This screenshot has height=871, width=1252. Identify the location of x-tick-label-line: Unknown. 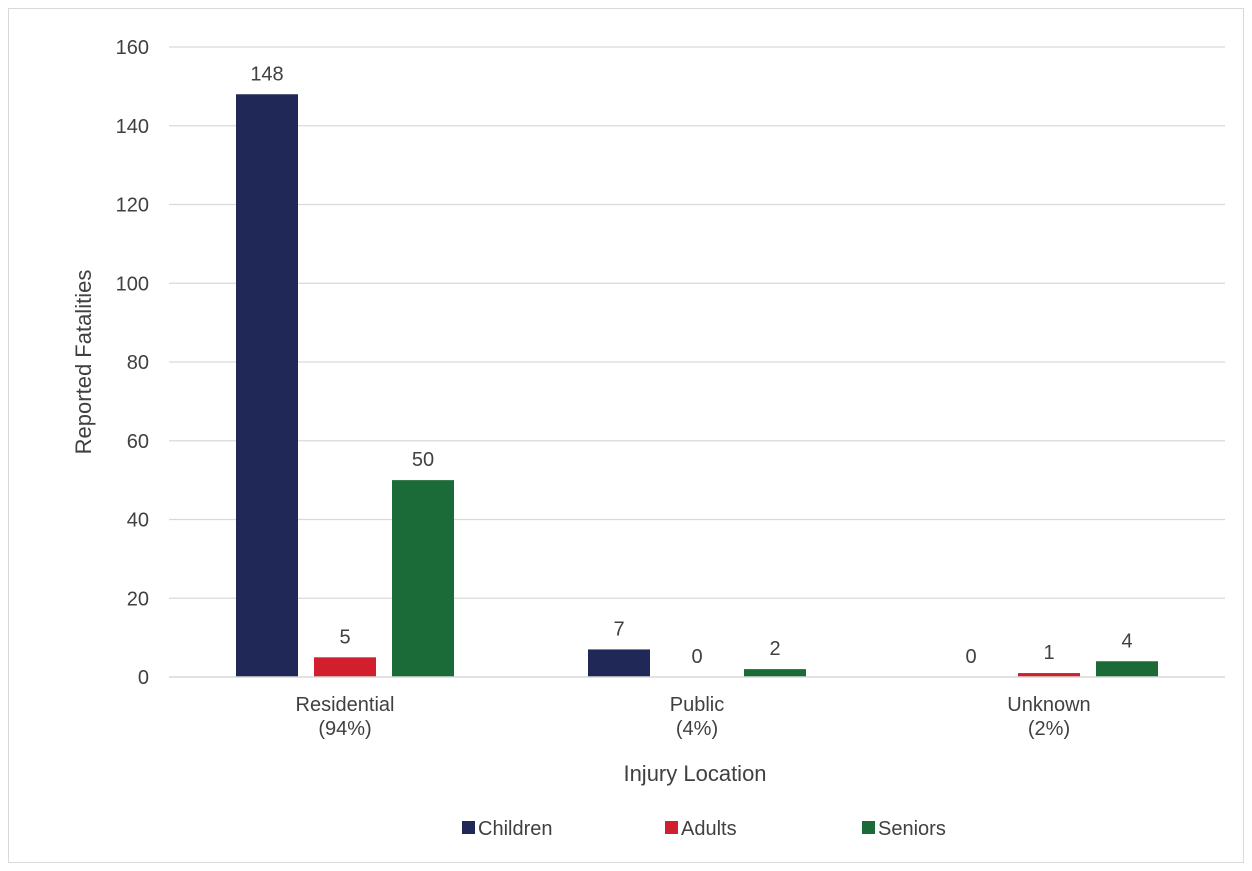
(1048, 705).